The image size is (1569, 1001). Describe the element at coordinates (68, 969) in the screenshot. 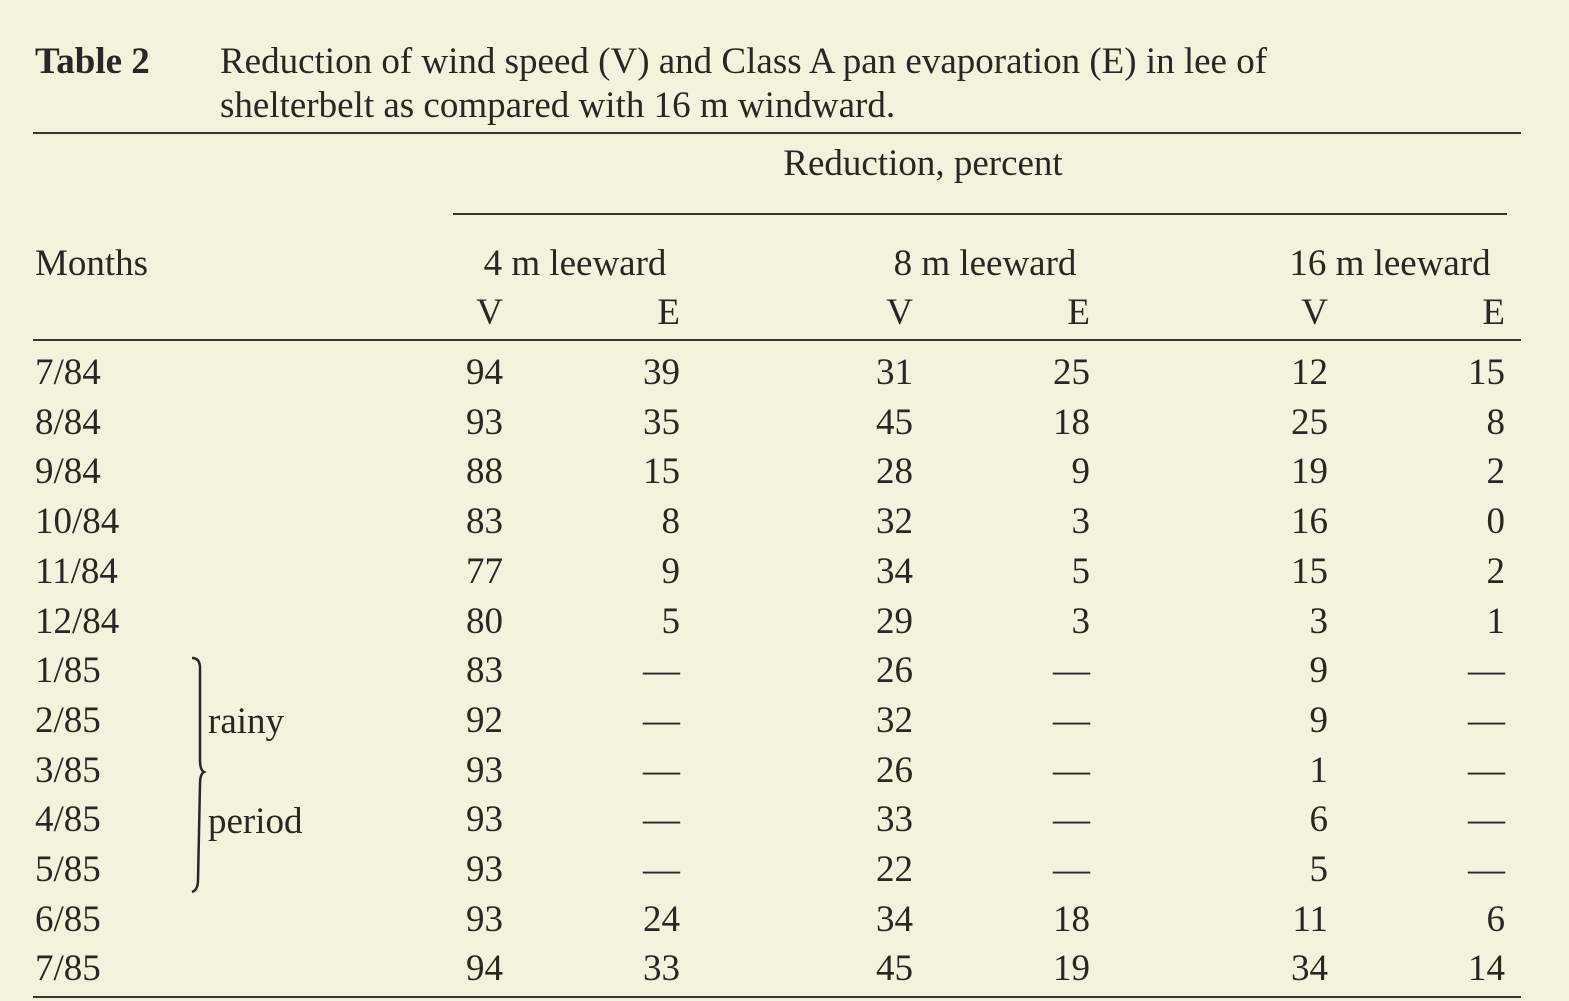

I see `month: 7/85` at that location.